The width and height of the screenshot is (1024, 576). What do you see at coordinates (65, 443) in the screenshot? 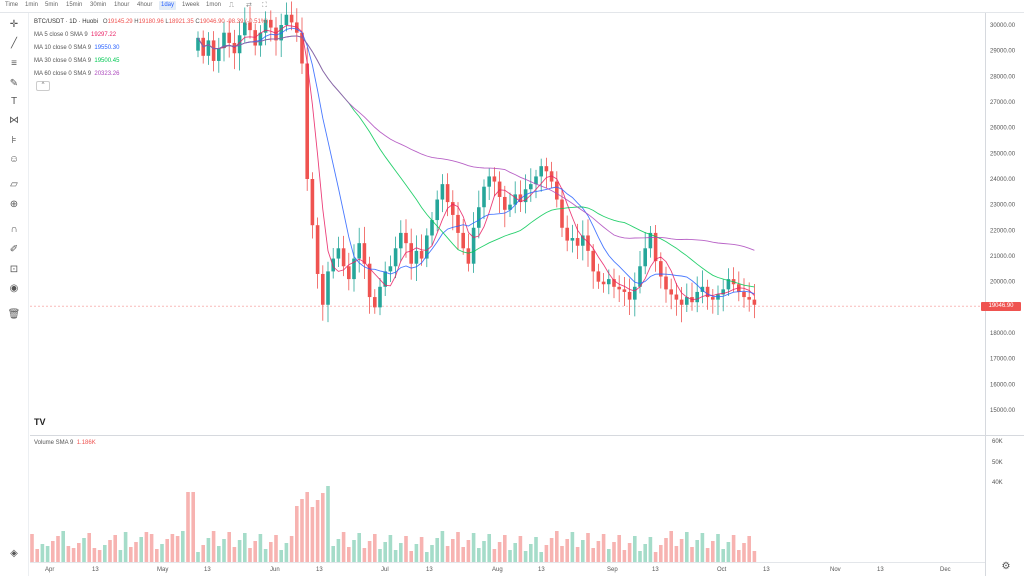
I see `volume-legend: Volume SMA 9 1.186K` at bounding box center [65, 443].